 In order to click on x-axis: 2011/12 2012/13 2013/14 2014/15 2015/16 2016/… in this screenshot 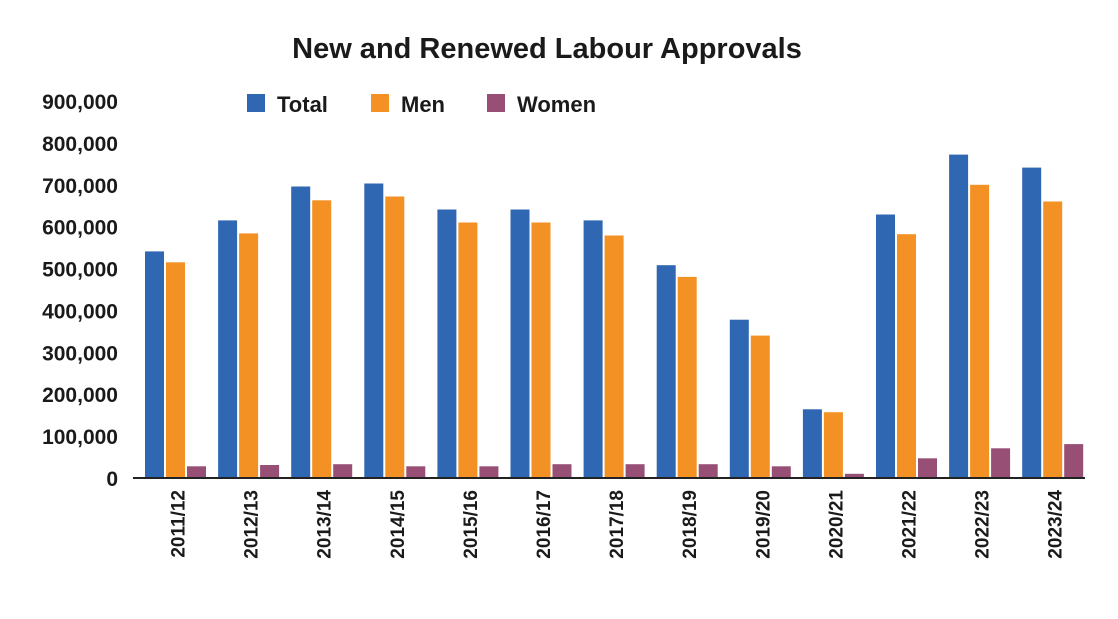, I will do `click(618, 524)`.